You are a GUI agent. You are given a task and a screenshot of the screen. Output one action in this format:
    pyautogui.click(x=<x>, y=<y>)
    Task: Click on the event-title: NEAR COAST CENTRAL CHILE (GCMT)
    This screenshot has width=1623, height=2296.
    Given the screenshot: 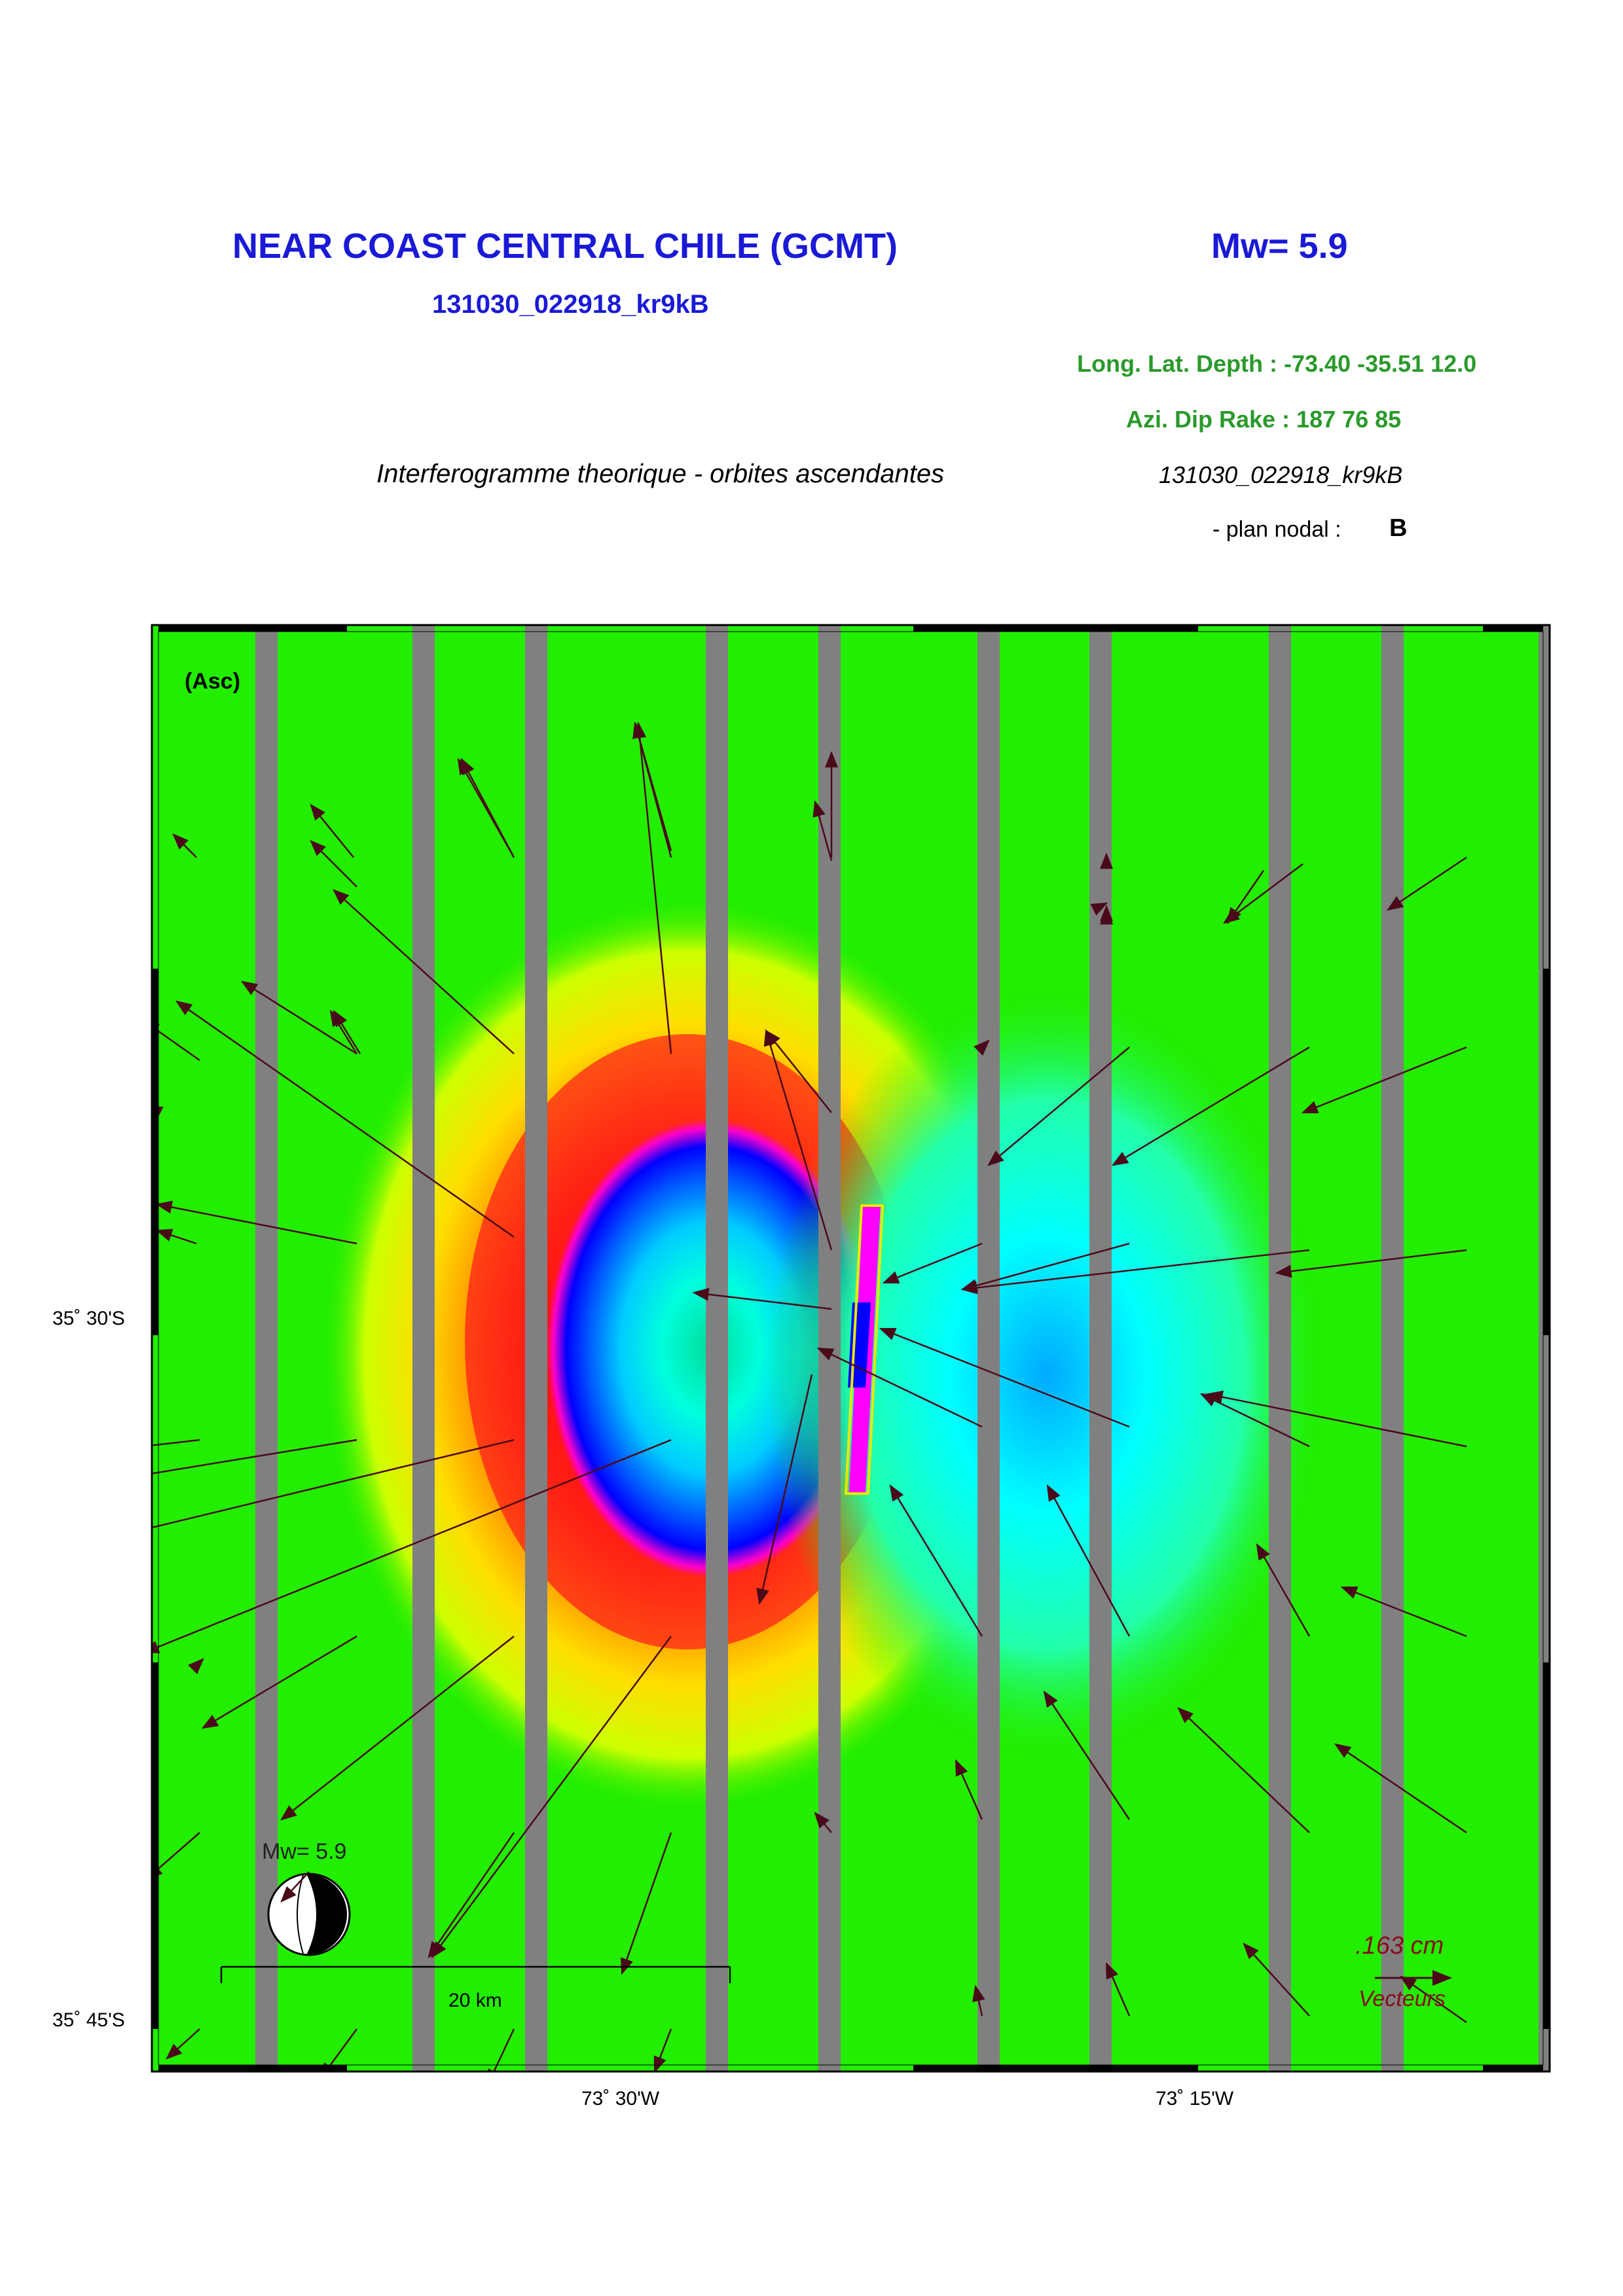 What is the action you would take?
    pyautogui.click(x=565, y=246)
    